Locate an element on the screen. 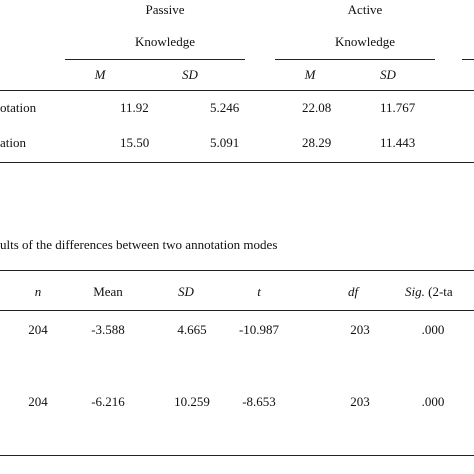 The image size is (474, 474). cell: 5.091 is located at coordinates (225, 142).